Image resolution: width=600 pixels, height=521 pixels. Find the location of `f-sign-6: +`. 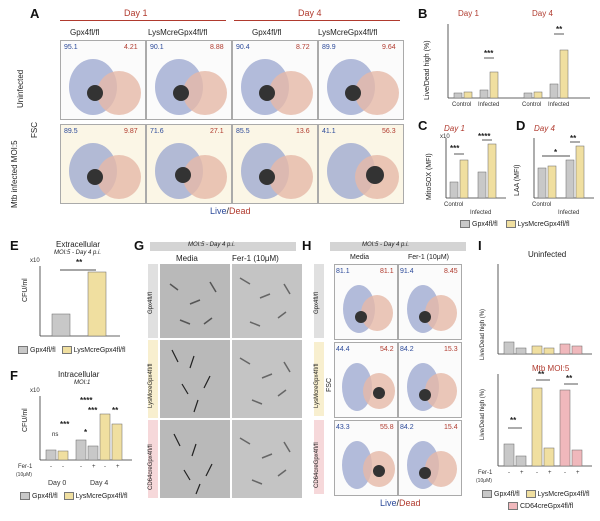

f-sign-6: + is located at coordinates (118, 467).